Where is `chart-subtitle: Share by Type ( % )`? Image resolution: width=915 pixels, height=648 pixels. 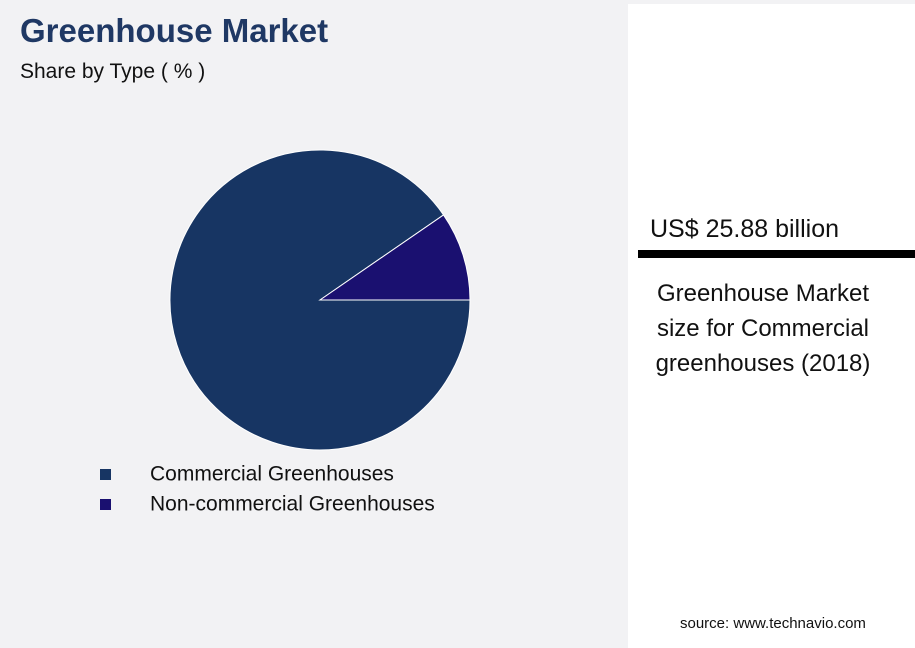 chart-subtitle: Share by Type ( % ) is located at coordinates (113, 71).